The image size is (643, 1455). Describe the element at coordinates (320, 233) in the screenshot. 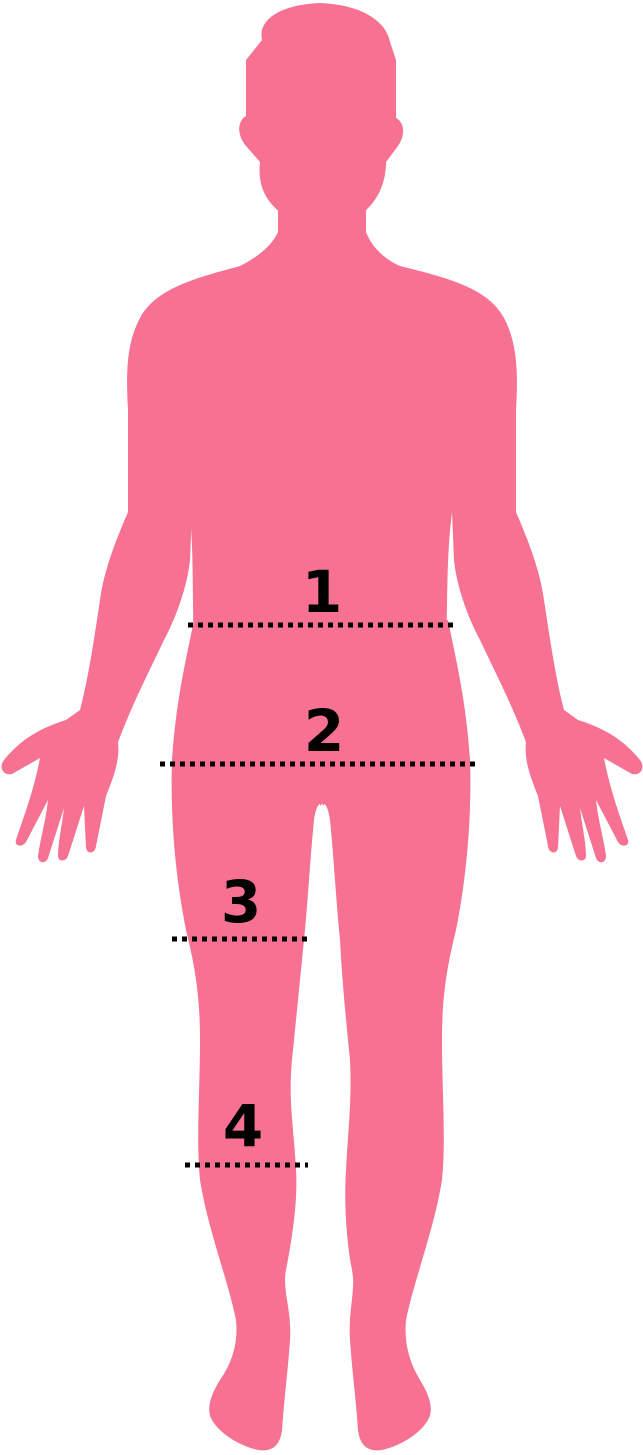

I see `neck` at that location.